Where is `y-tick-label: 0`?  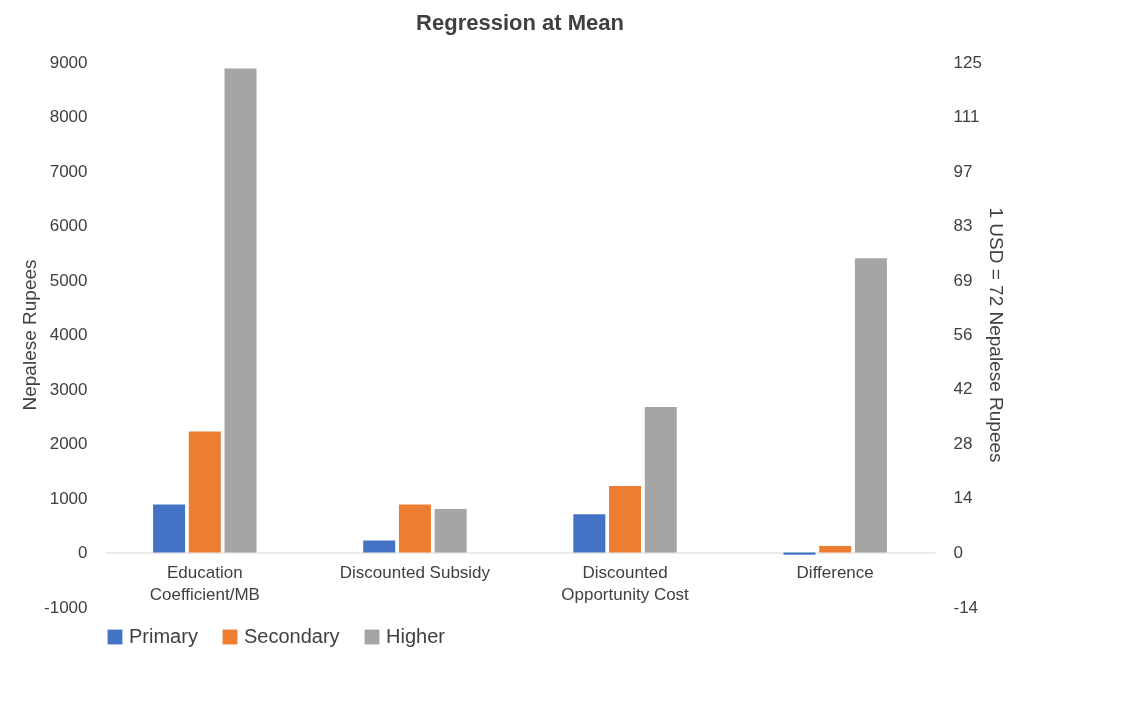 y-tick-label: 0 is located at coordinates (83, 552).